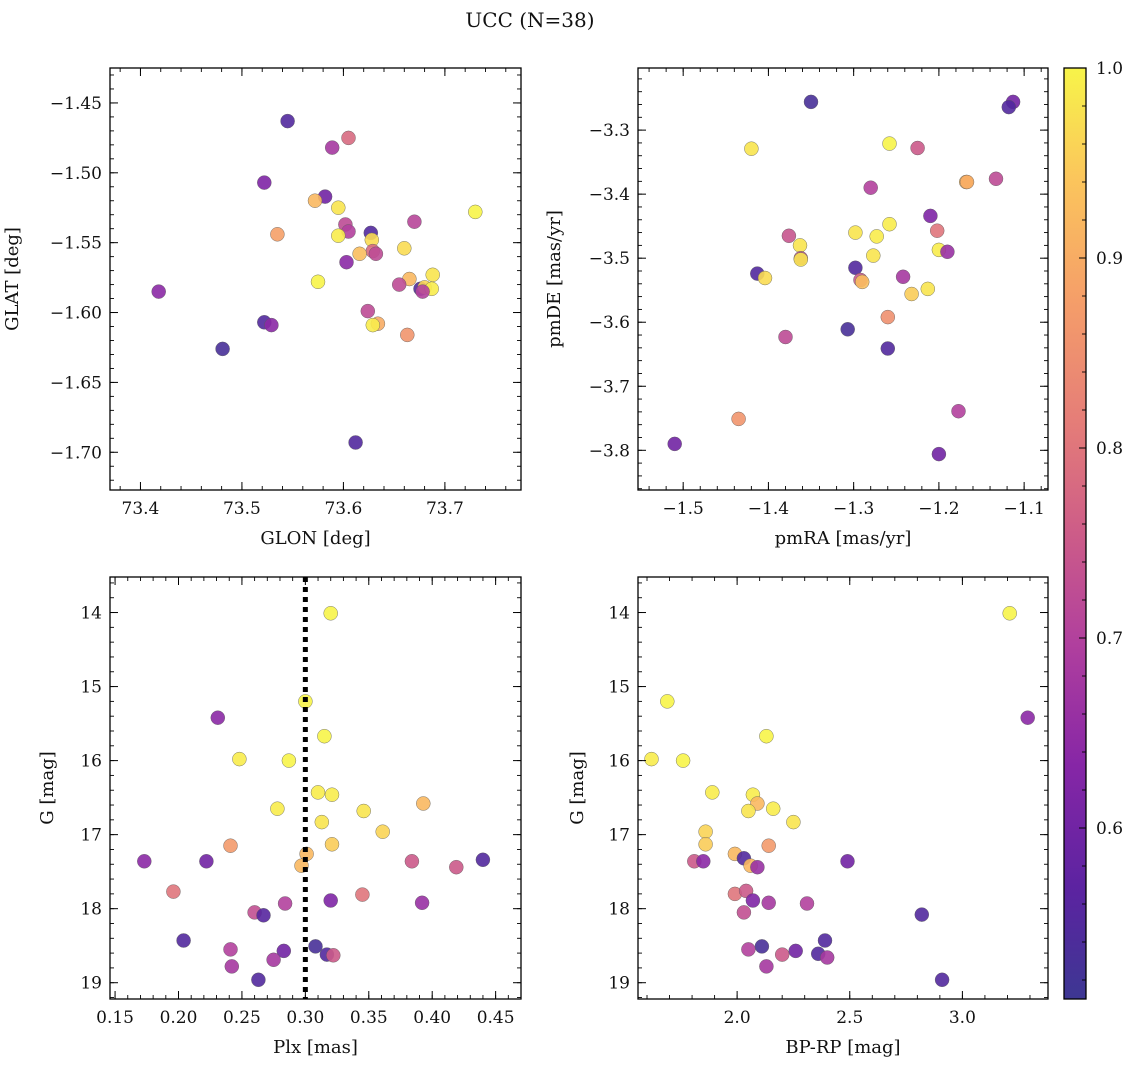 The width and height of the screenshot is (1136, 1067). I want to click on y-tick-label: −1.50, so click(76, 174).